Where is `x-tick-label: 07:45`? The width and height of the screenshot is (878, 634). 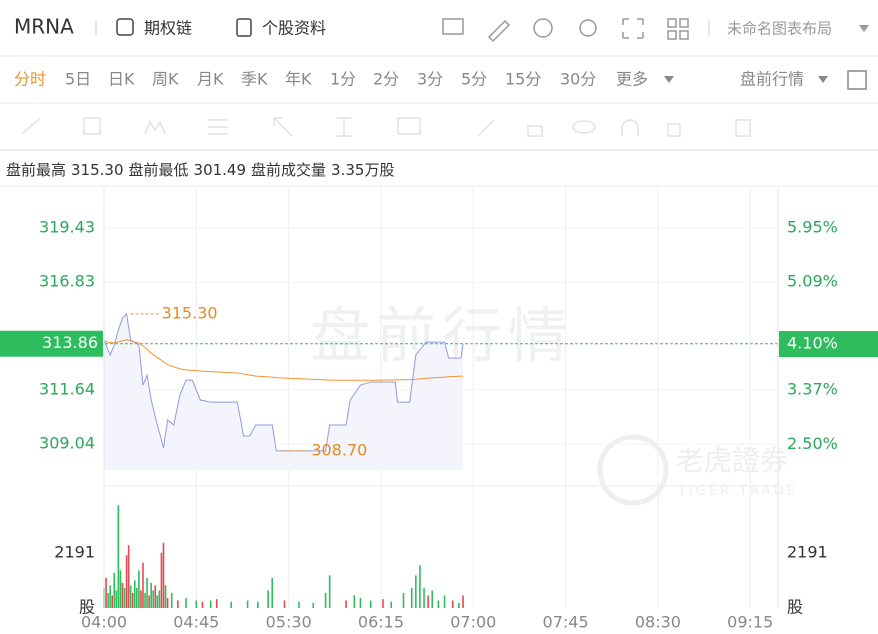
x-tick-label: 07:45 is located at coordinates (566, 622).